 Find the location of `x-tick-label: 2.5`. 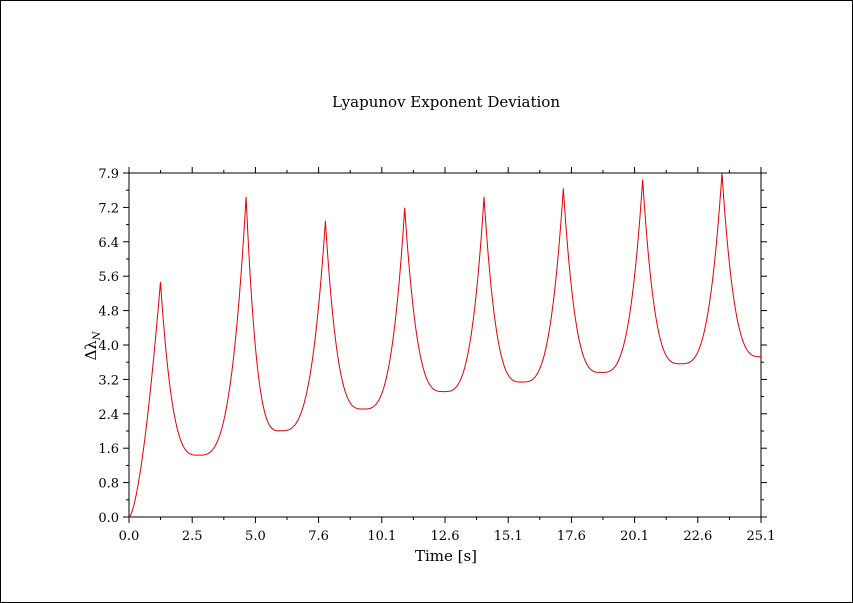

x-tick-label: 2.5 is located at coordinates (192, 536).